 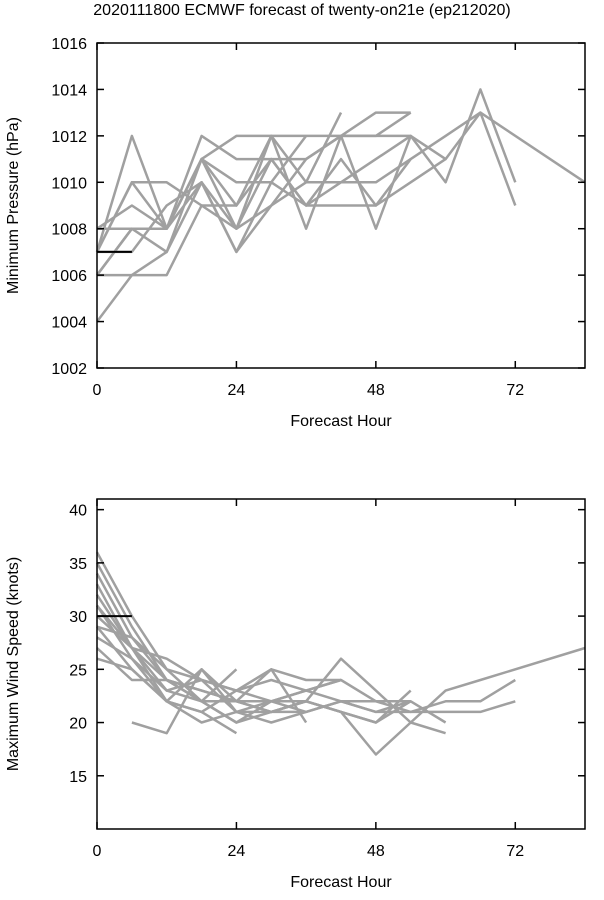 What do you see at coordinates (69, 369) in the screenshot?
I see `y-tick-label: 1002` at bounding box center [69, 369].